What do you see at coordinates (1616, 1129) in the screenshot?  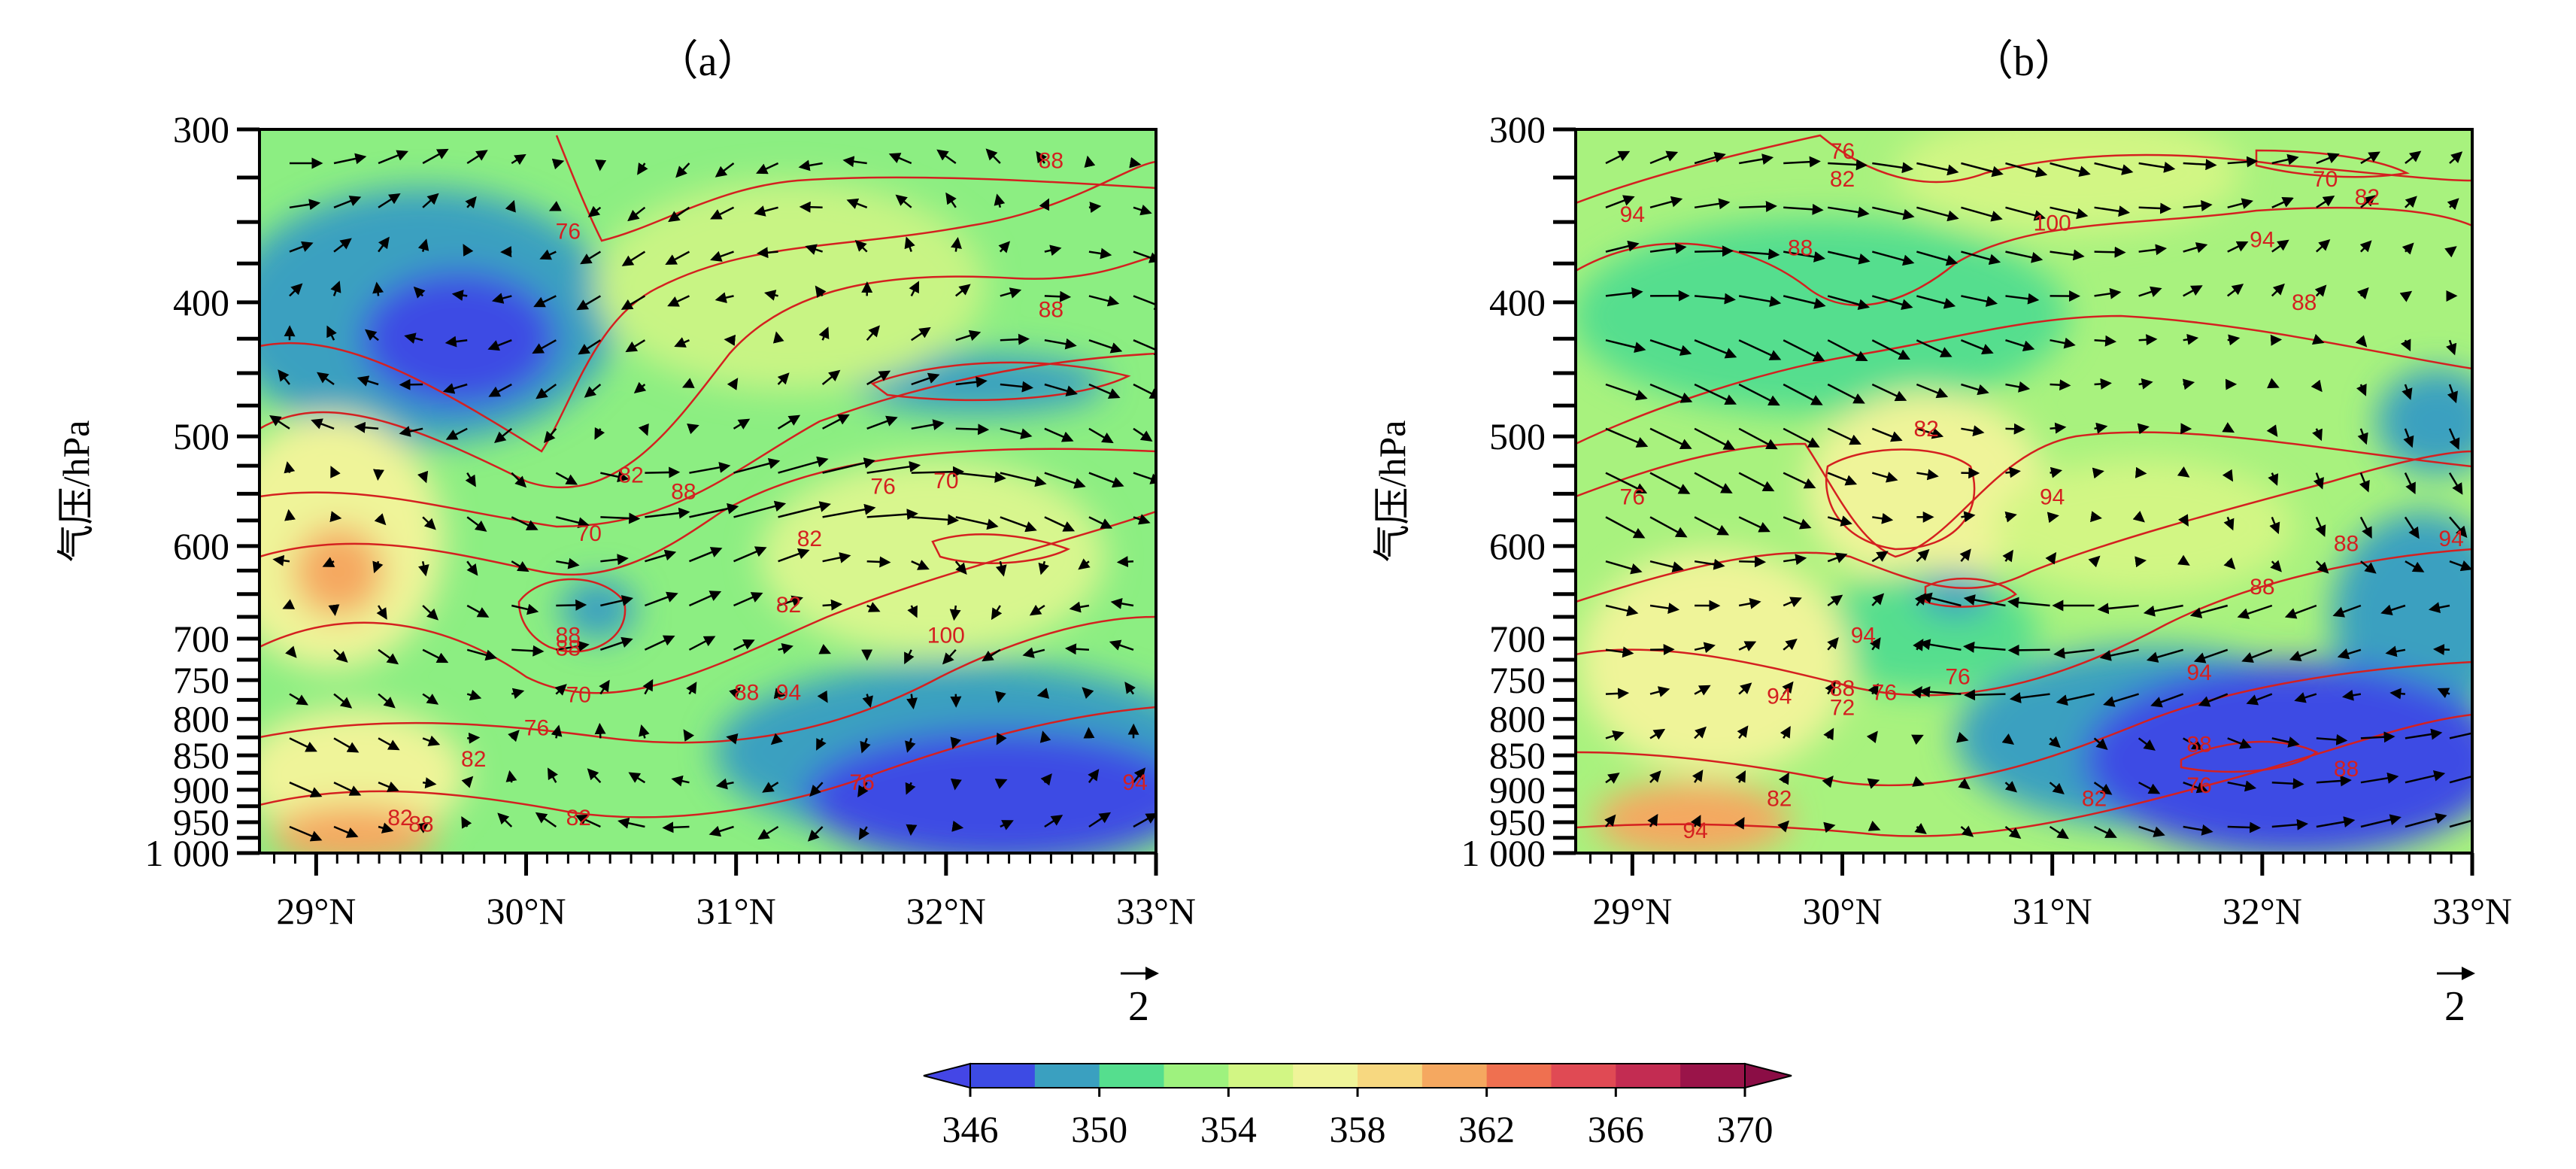 I see `colorbar-tick-label: 366` at bounding box center [1616, 1129].